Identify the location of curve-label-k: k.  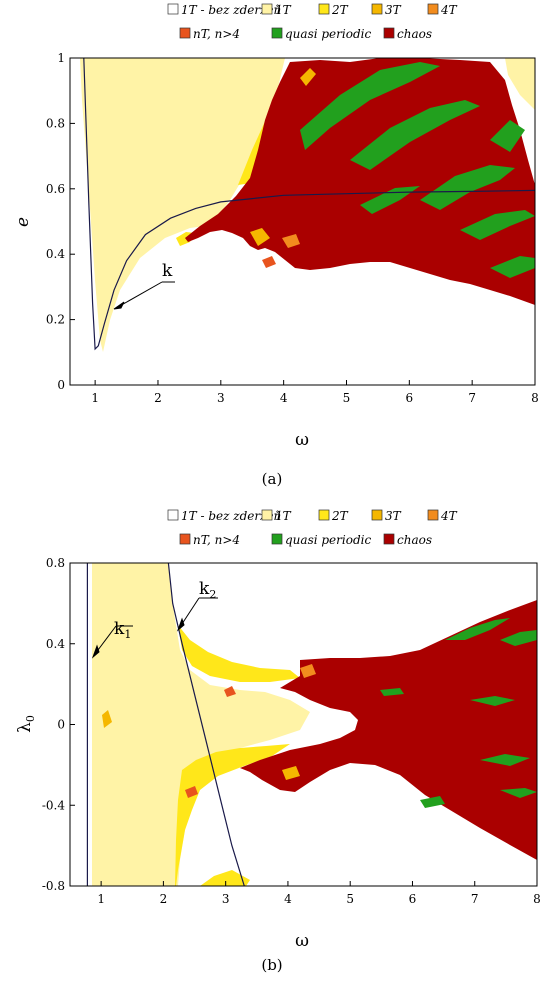
(167, 271).